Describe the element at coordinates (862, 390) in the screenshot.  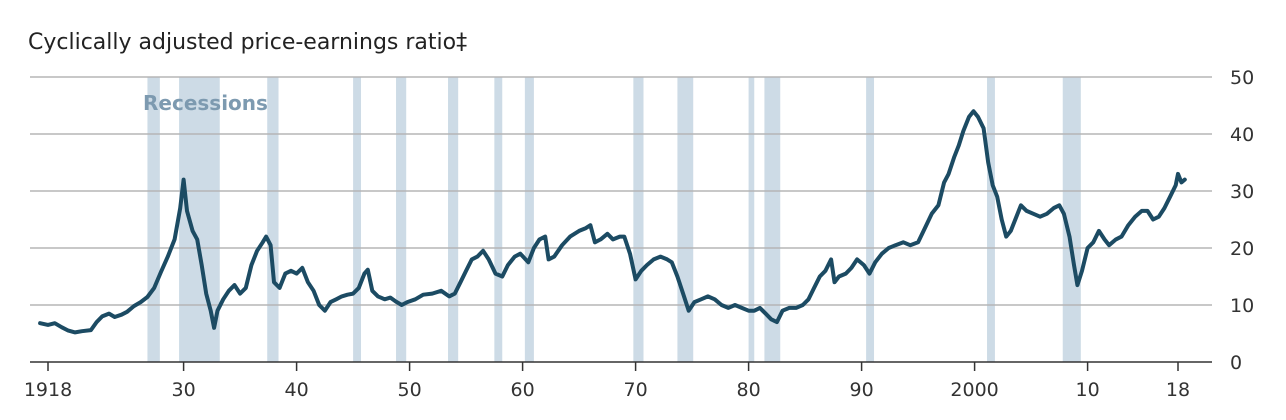
I see `x-tick-label-90: 90` at that location.